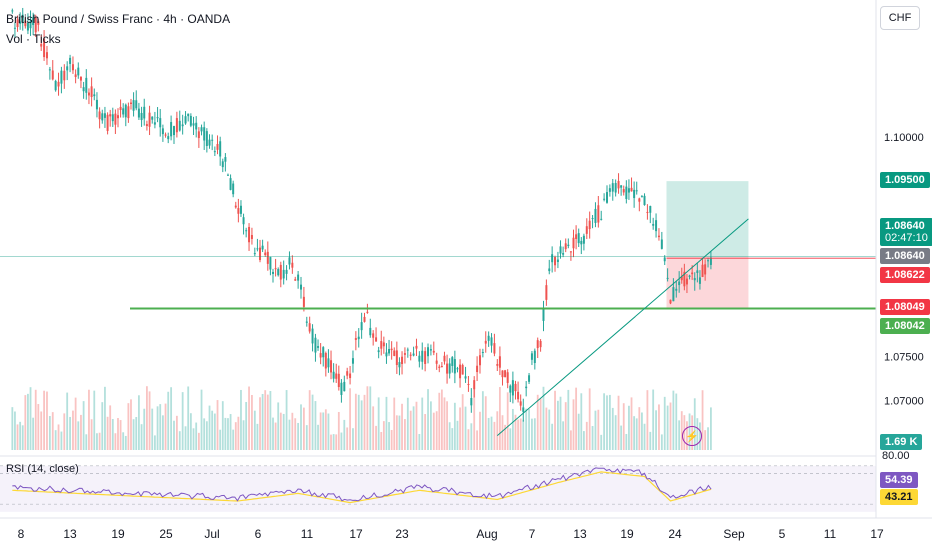  I want to click on last-price-tag: 1.08640 02:47:10, so click(906, 231).